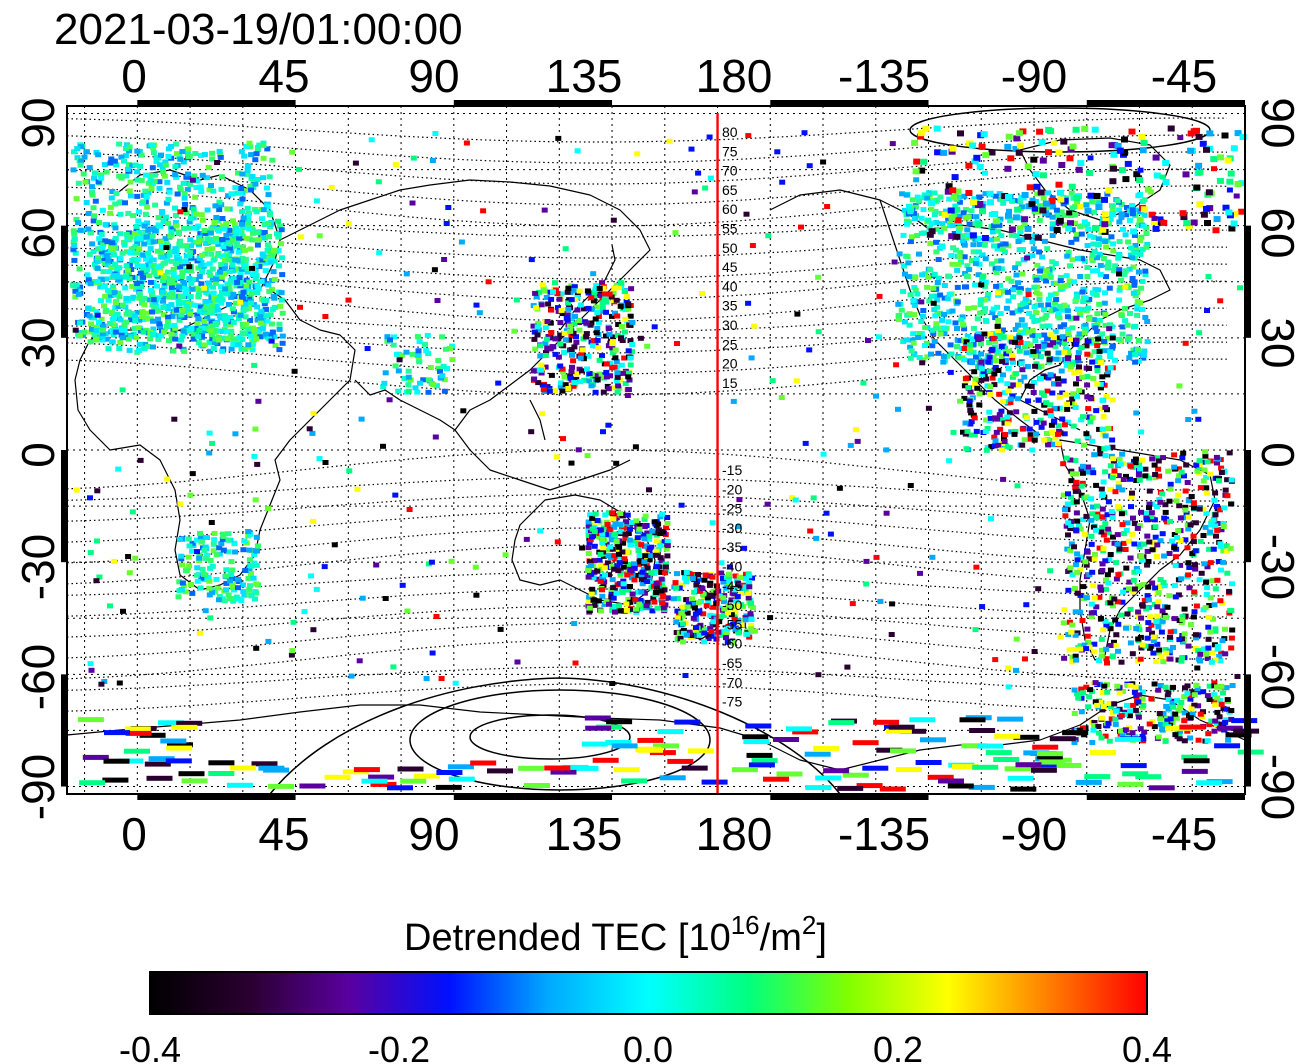 Image resolution: width=1296 pixels, height=1064 pixels. I want to click on mlat-contour, so click(647, 508).